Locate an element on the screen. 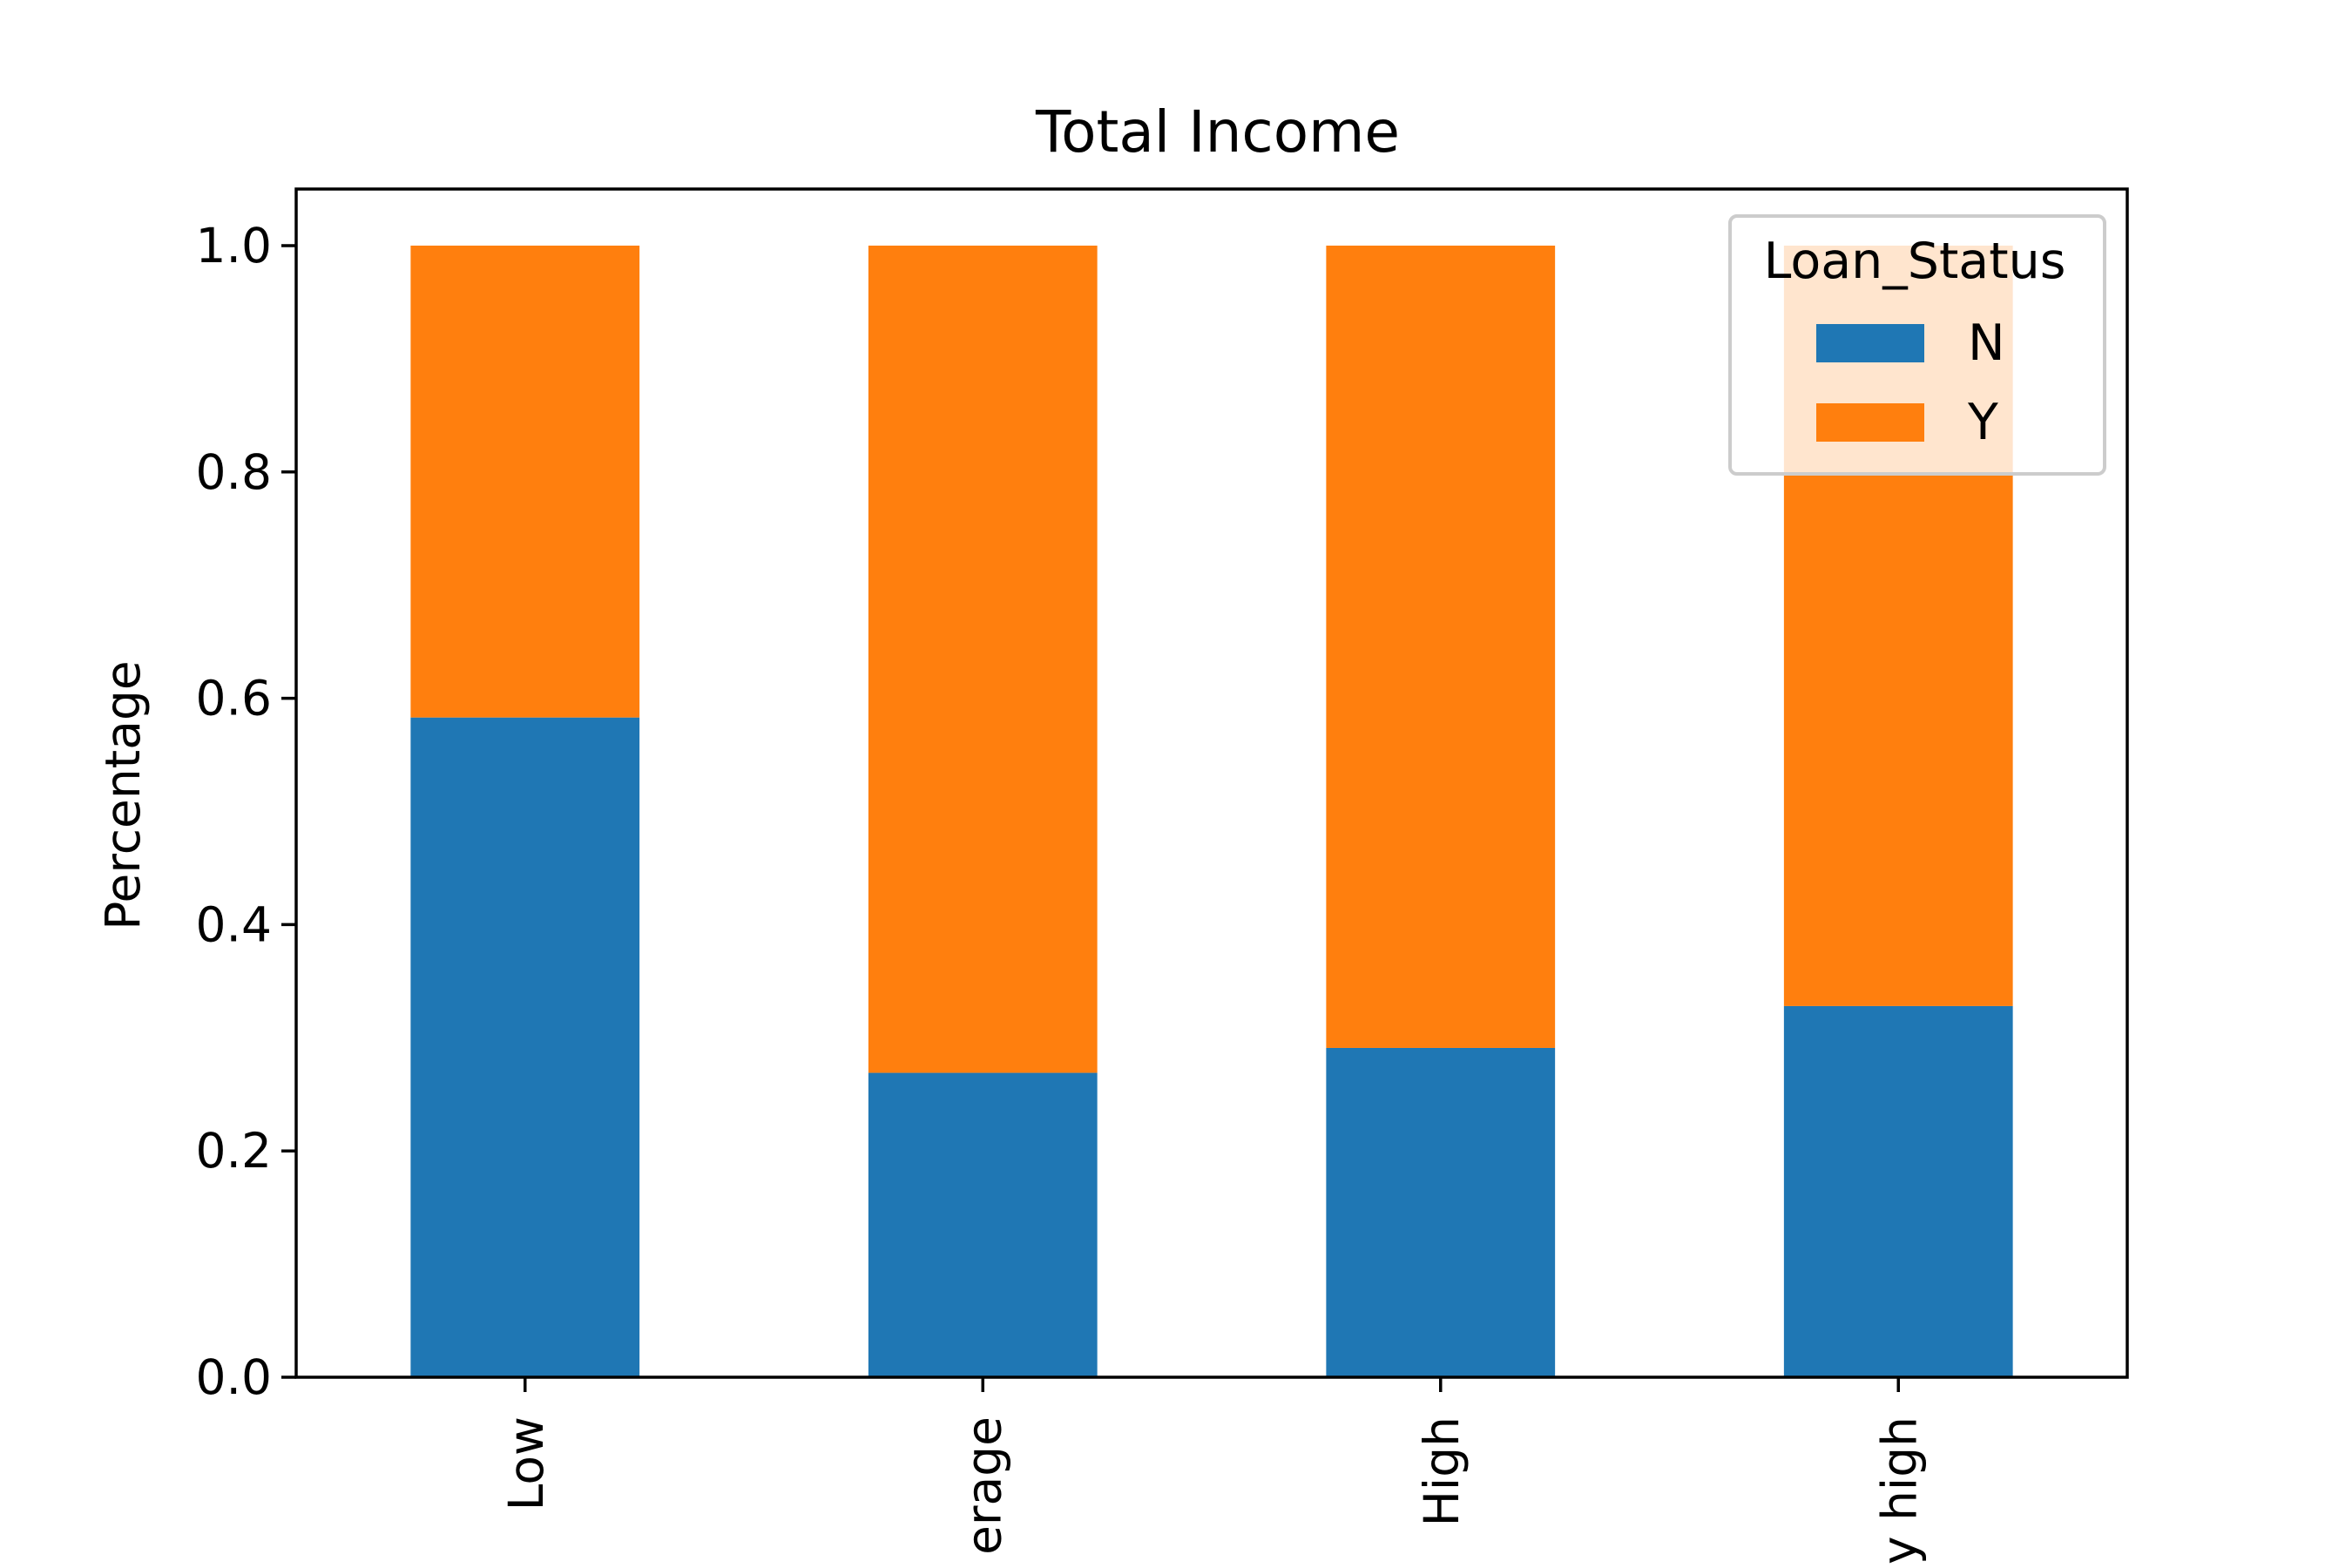 The width and height of the screenshot is (2352, 1568). bar-y-high is located at coordinates (1441, 646).